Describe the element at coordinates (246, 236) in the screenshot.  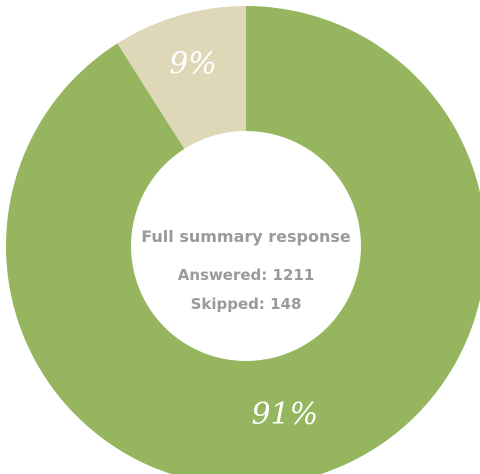
I see `center-title: Full summary response` at that location.